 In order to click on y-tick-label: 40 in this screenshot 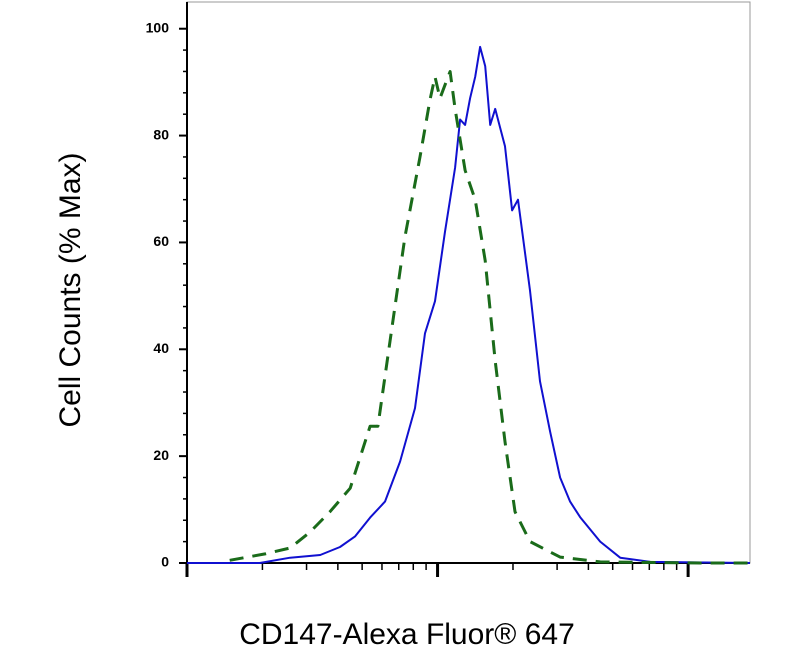, I will do `click(161, 348)`.